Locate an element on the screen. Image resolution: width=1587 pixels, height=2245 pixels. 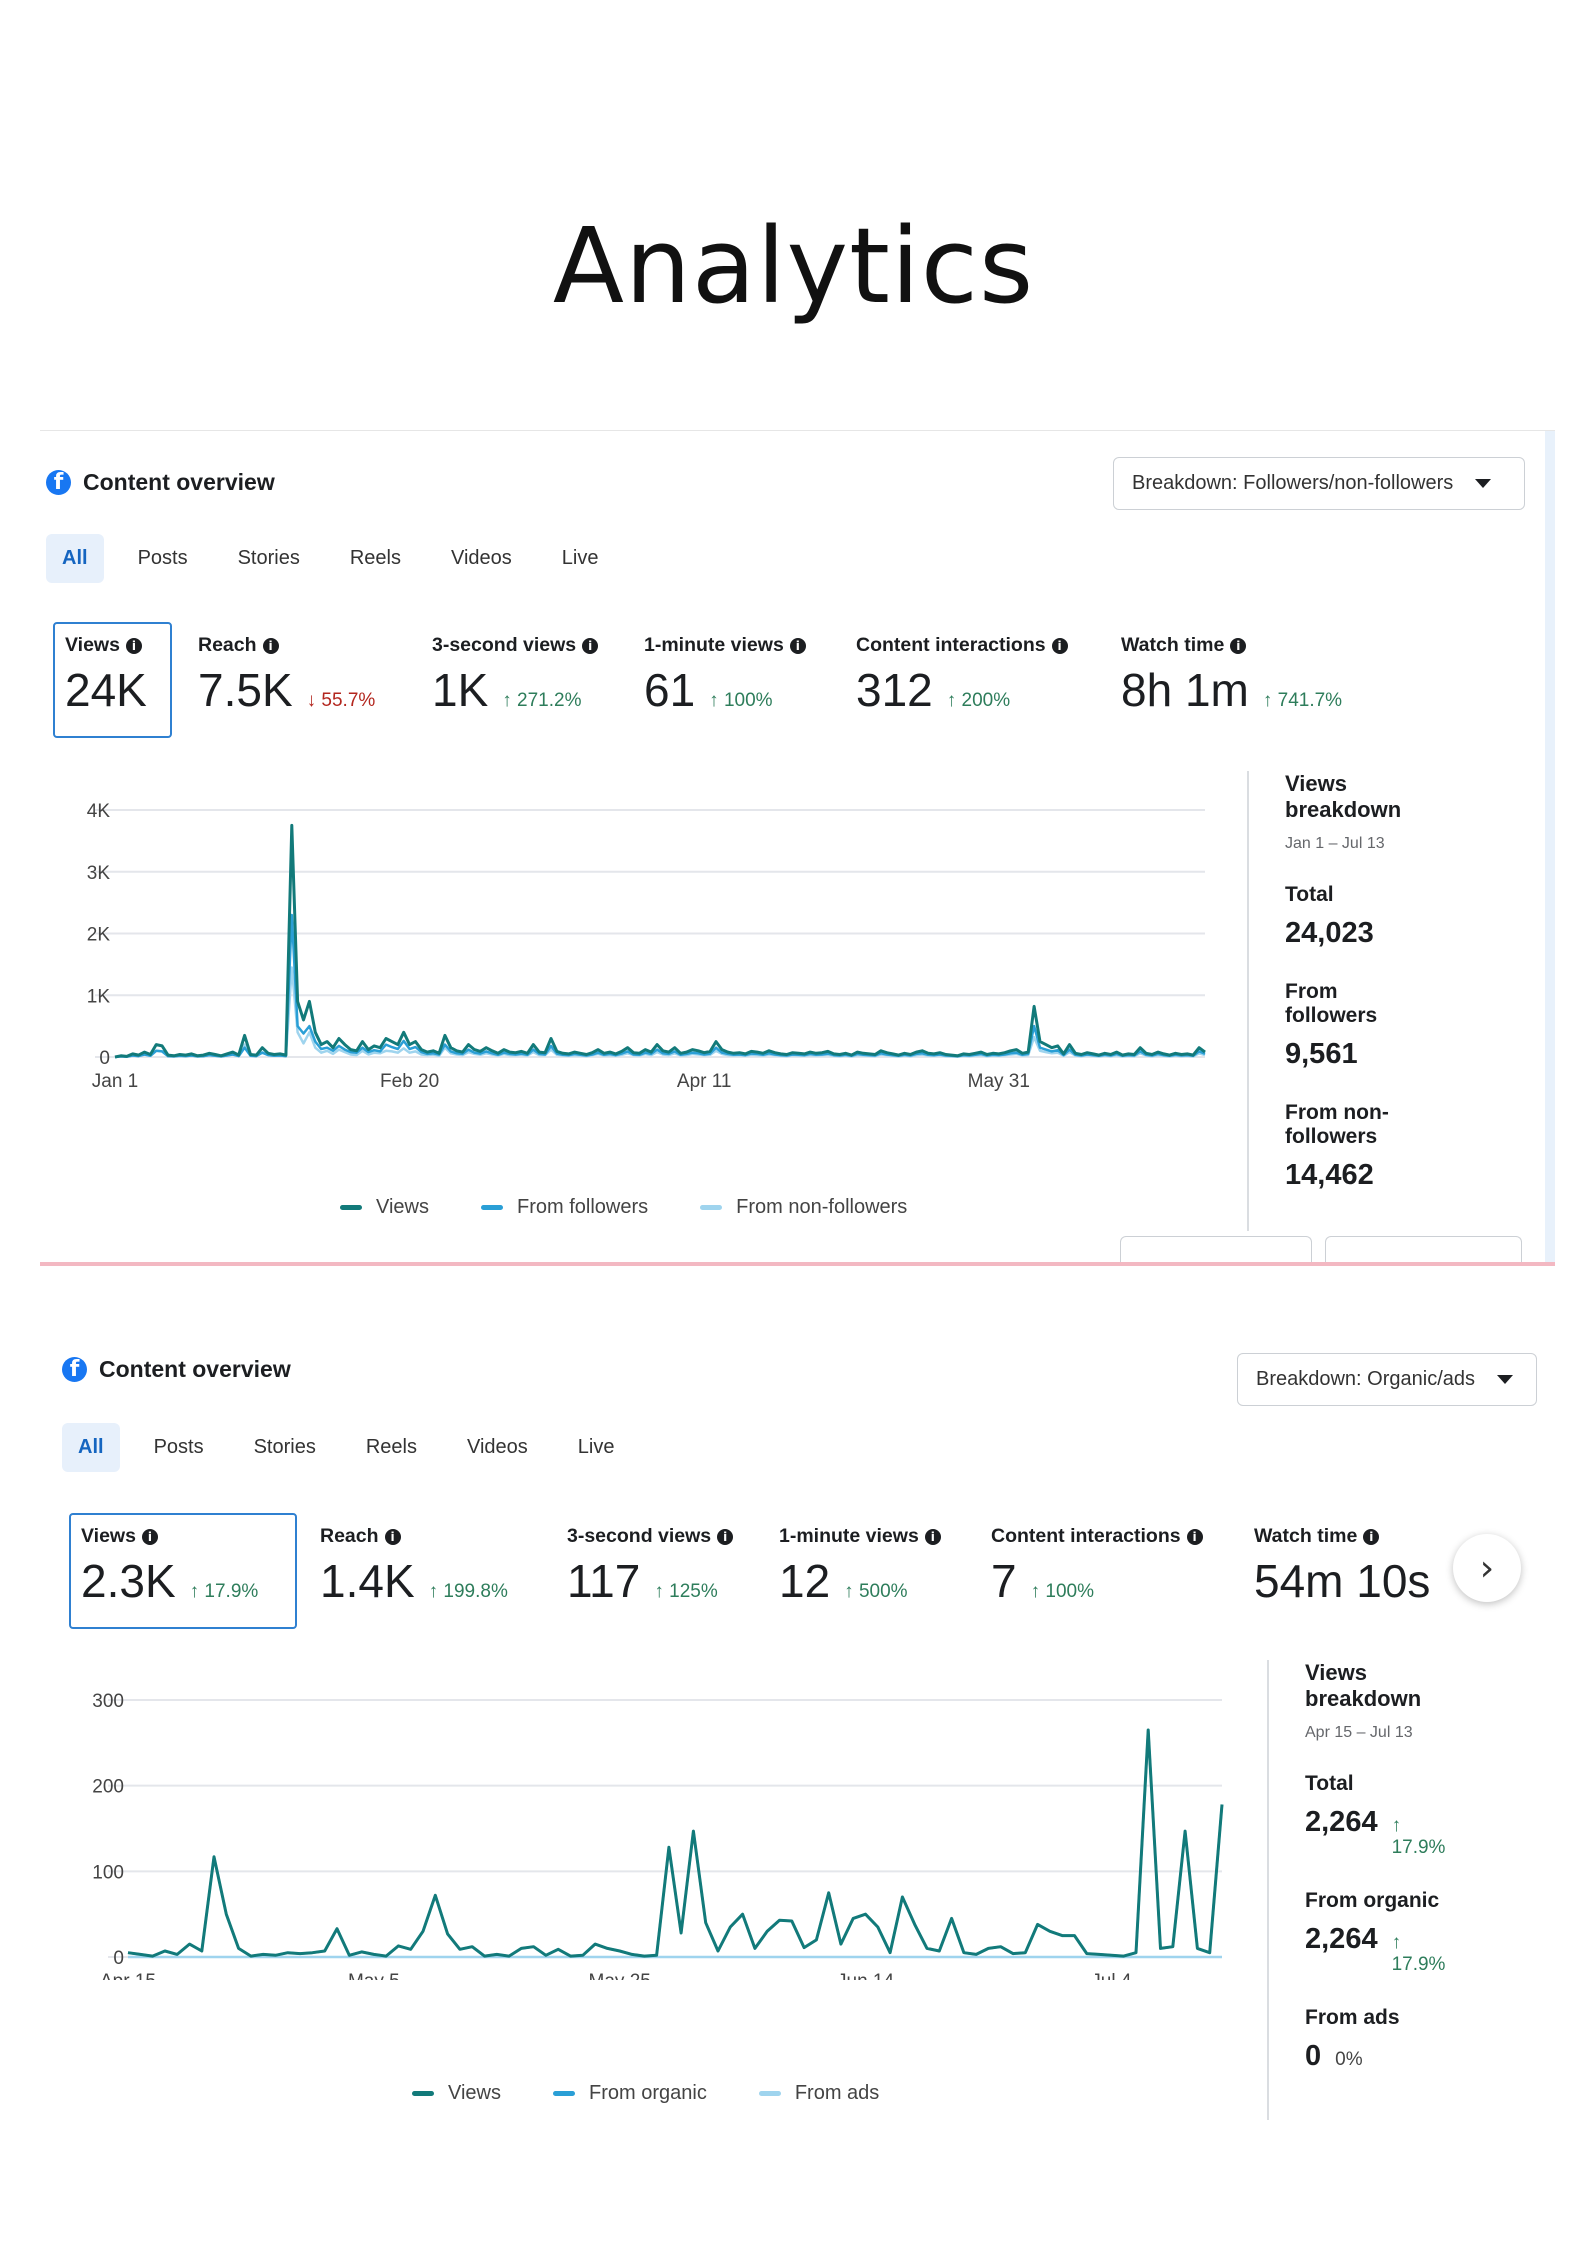
metric-value: 117 is located at coordinates (604, 1581).